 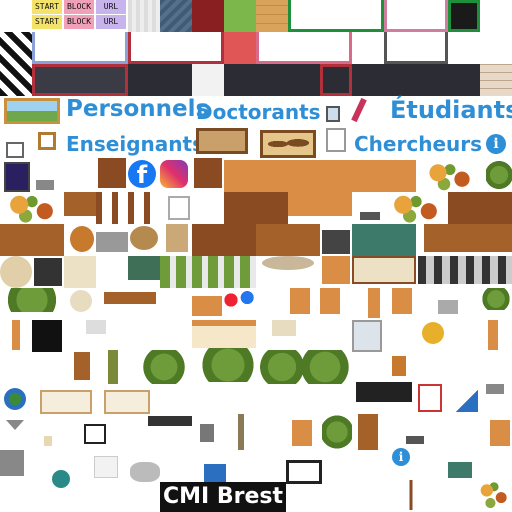 I want to click on cmi-brest-label: CMI Brest, so click(x=223, y=497).